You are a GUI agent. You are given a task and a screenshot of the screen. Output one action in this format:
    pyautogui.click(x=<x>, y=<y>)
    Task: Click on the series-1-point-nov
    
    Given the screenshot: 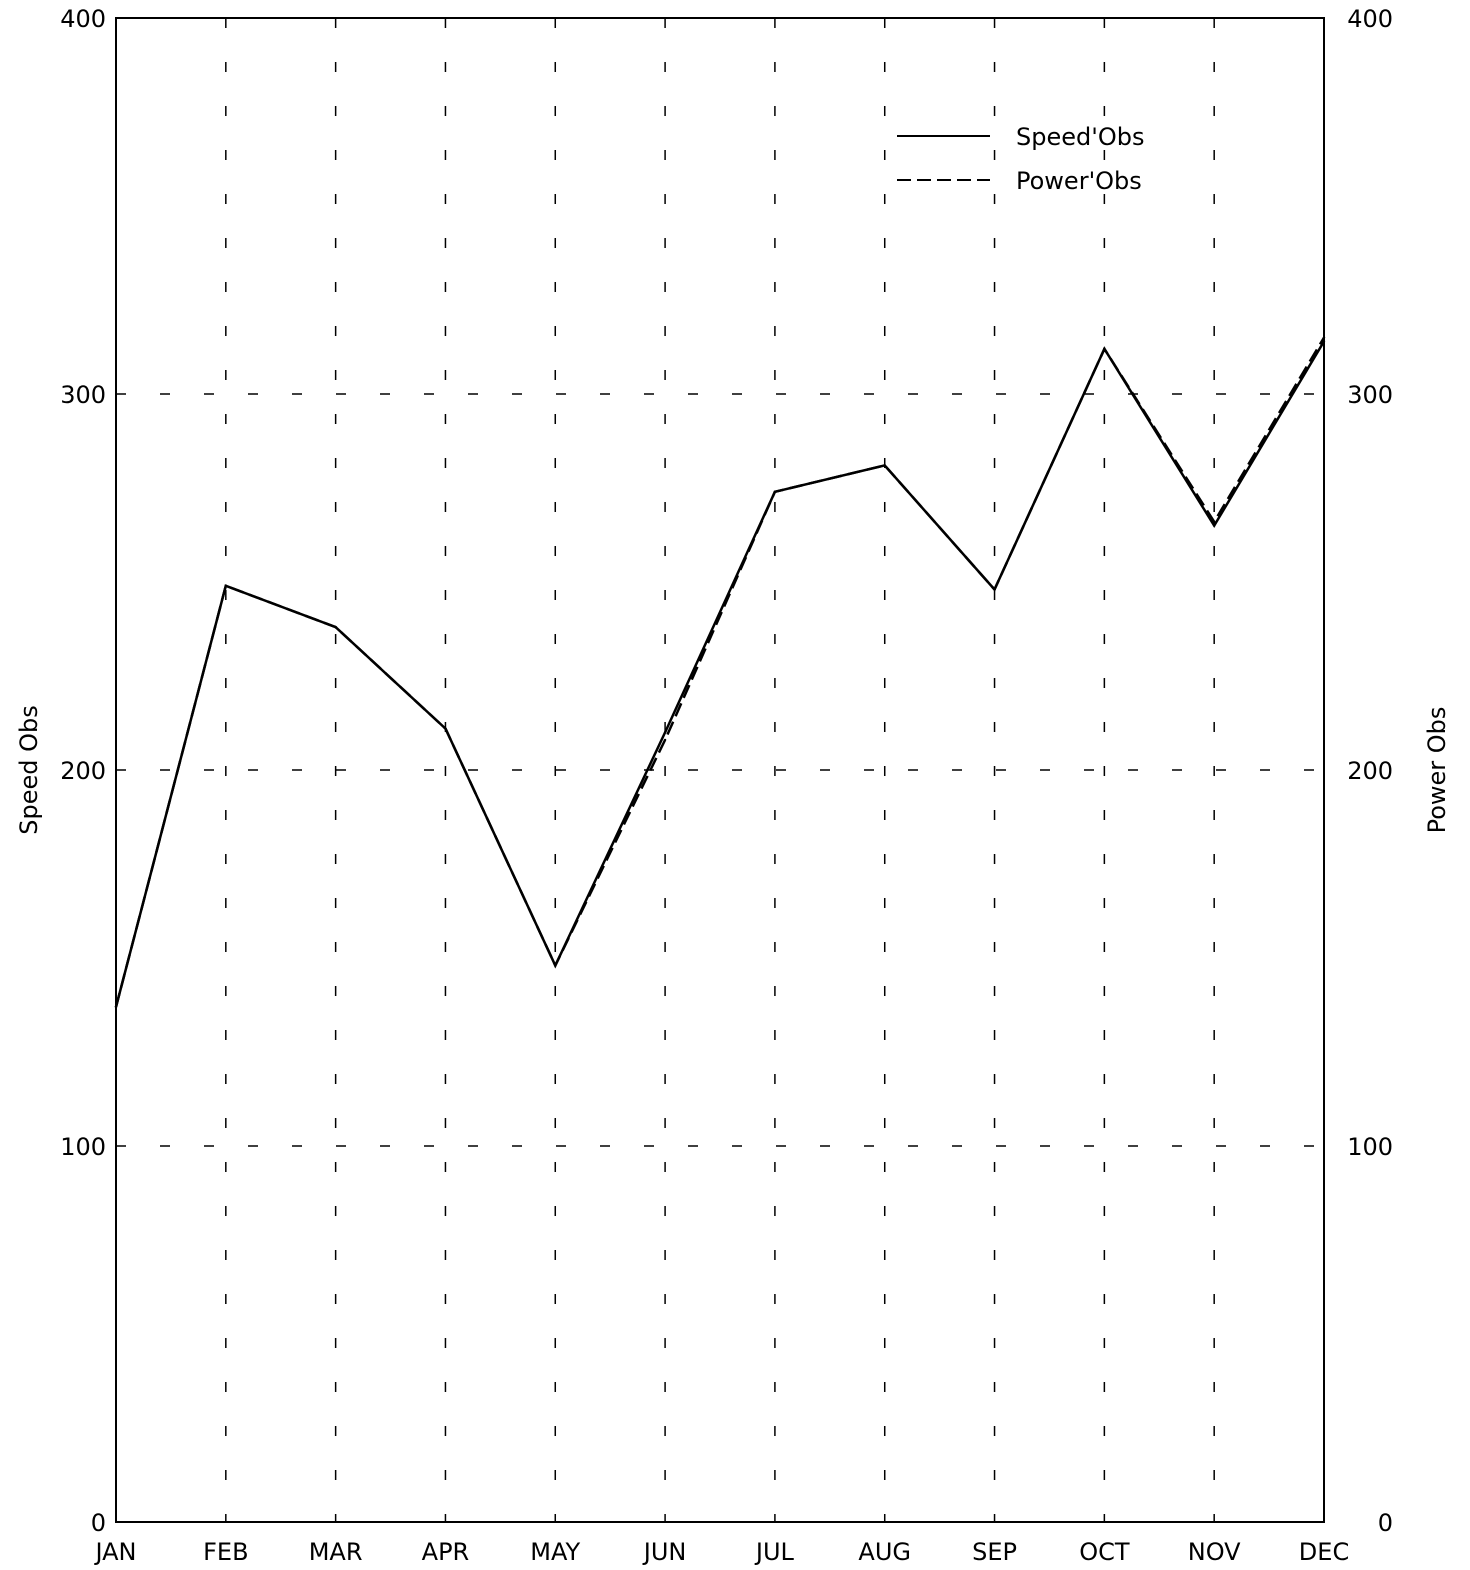 What is the action you would take?
    pyautogui.click(x=1214, y=522)
    